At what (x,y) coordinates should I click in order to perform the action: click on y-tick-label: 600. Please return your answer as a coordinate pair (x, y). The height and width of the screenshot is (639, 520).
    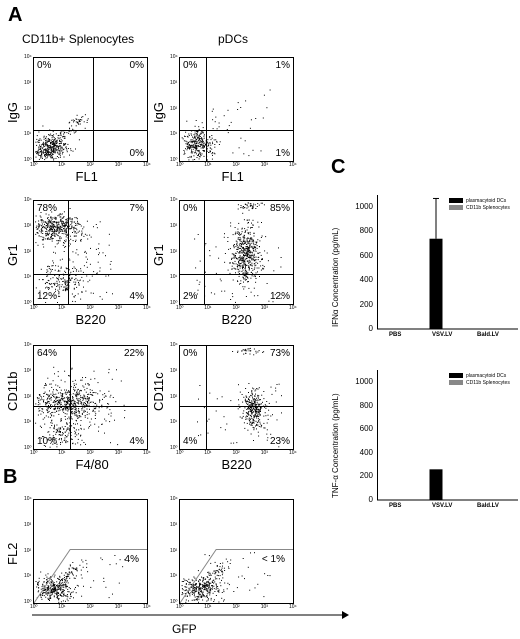
    Looking at the image, I should click on (366, 255).